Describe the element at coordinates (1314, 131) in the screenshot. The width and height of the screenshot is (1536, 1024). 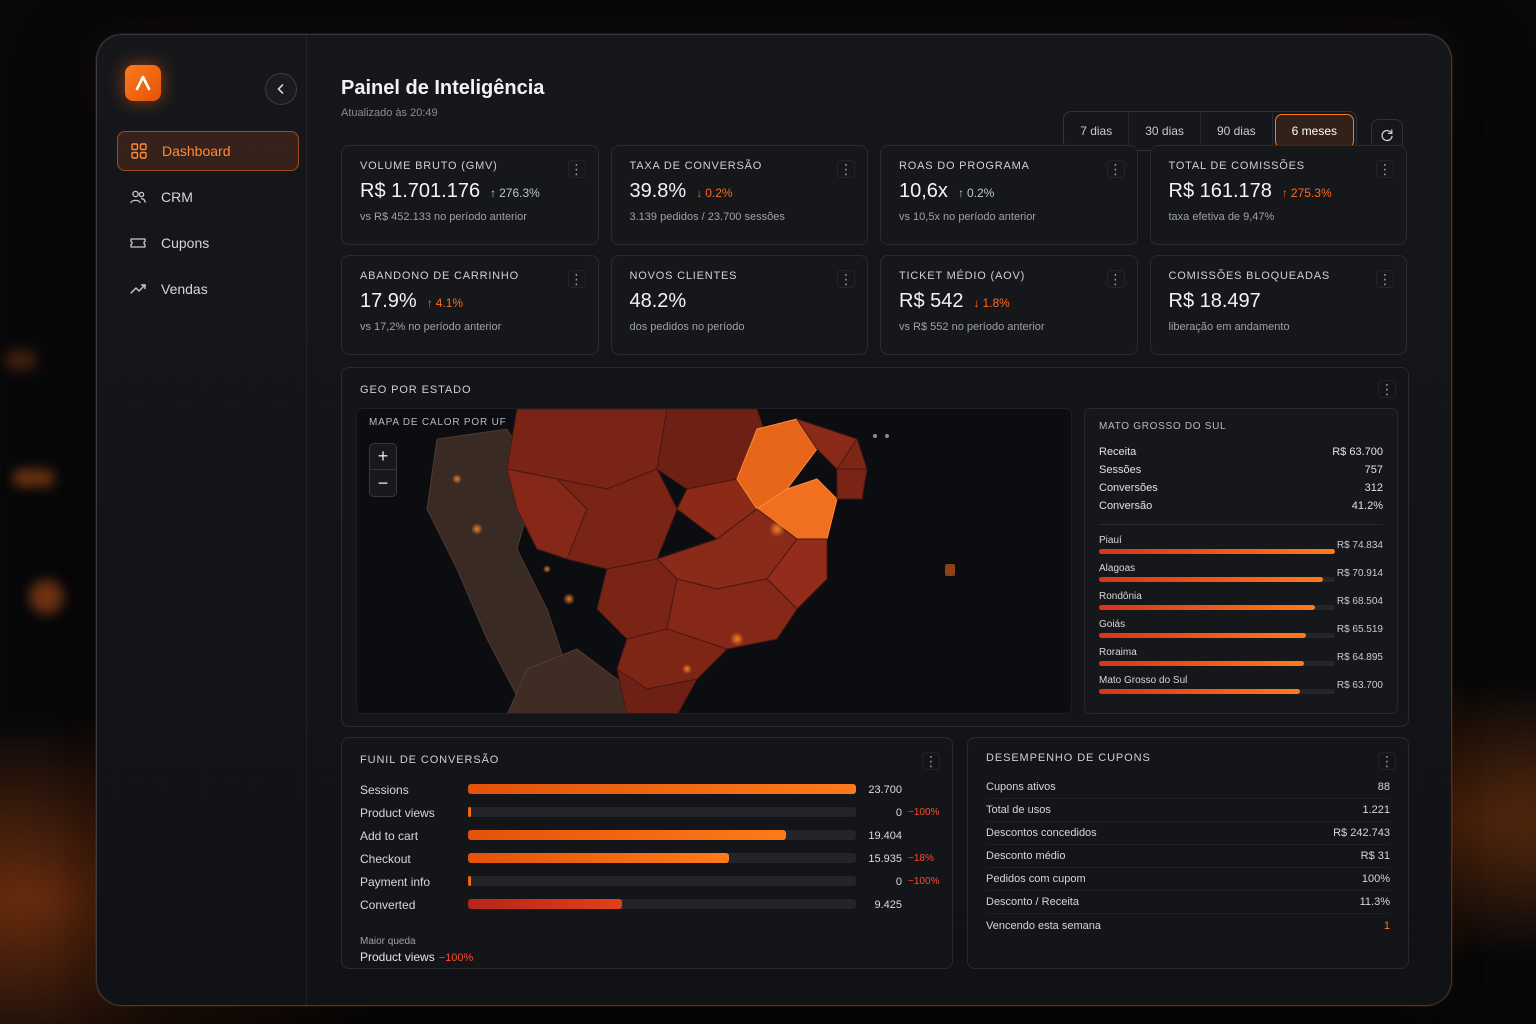
I see `range-6-months: 6 meses` at that location.